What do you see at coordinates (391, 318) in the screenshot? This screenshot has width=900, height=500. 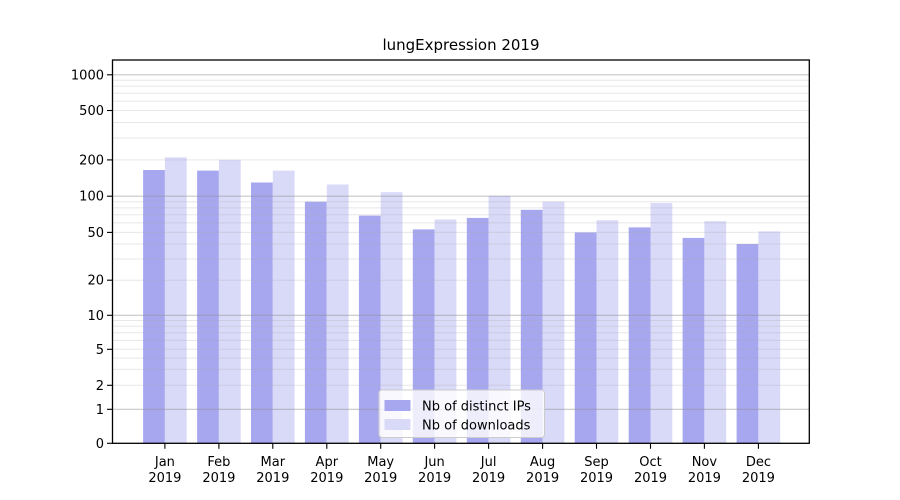 I see `bar-may-downloads` at bounding box center [391, 318].